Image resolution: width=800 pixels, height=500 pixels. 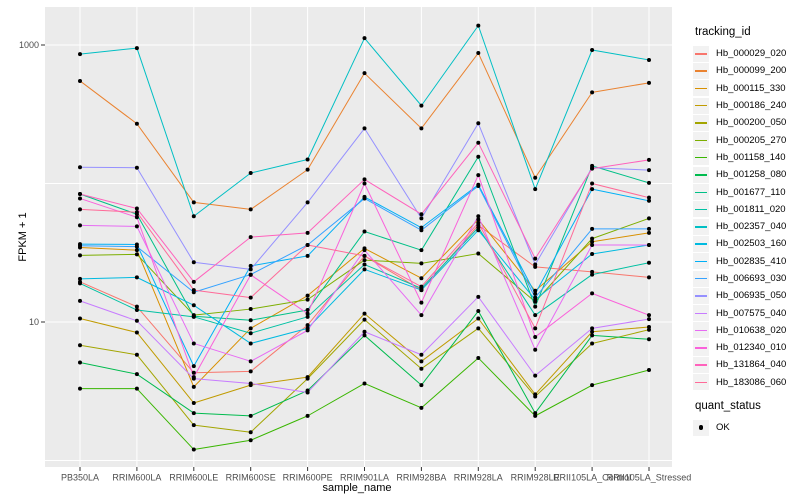 What do you see at coordinates (29, 45) in the screenshot?
I see `y-tick-label: 1000` at bounding box center [29, 45].